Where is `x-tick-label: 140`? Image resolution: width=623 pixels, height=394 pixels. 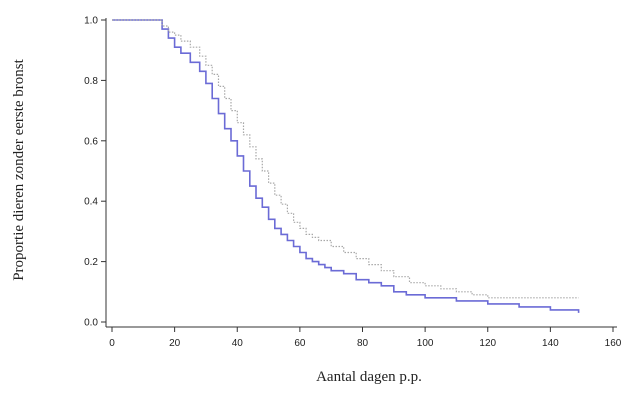
x-tick-label: 140 is located at coordinates (550, 343).